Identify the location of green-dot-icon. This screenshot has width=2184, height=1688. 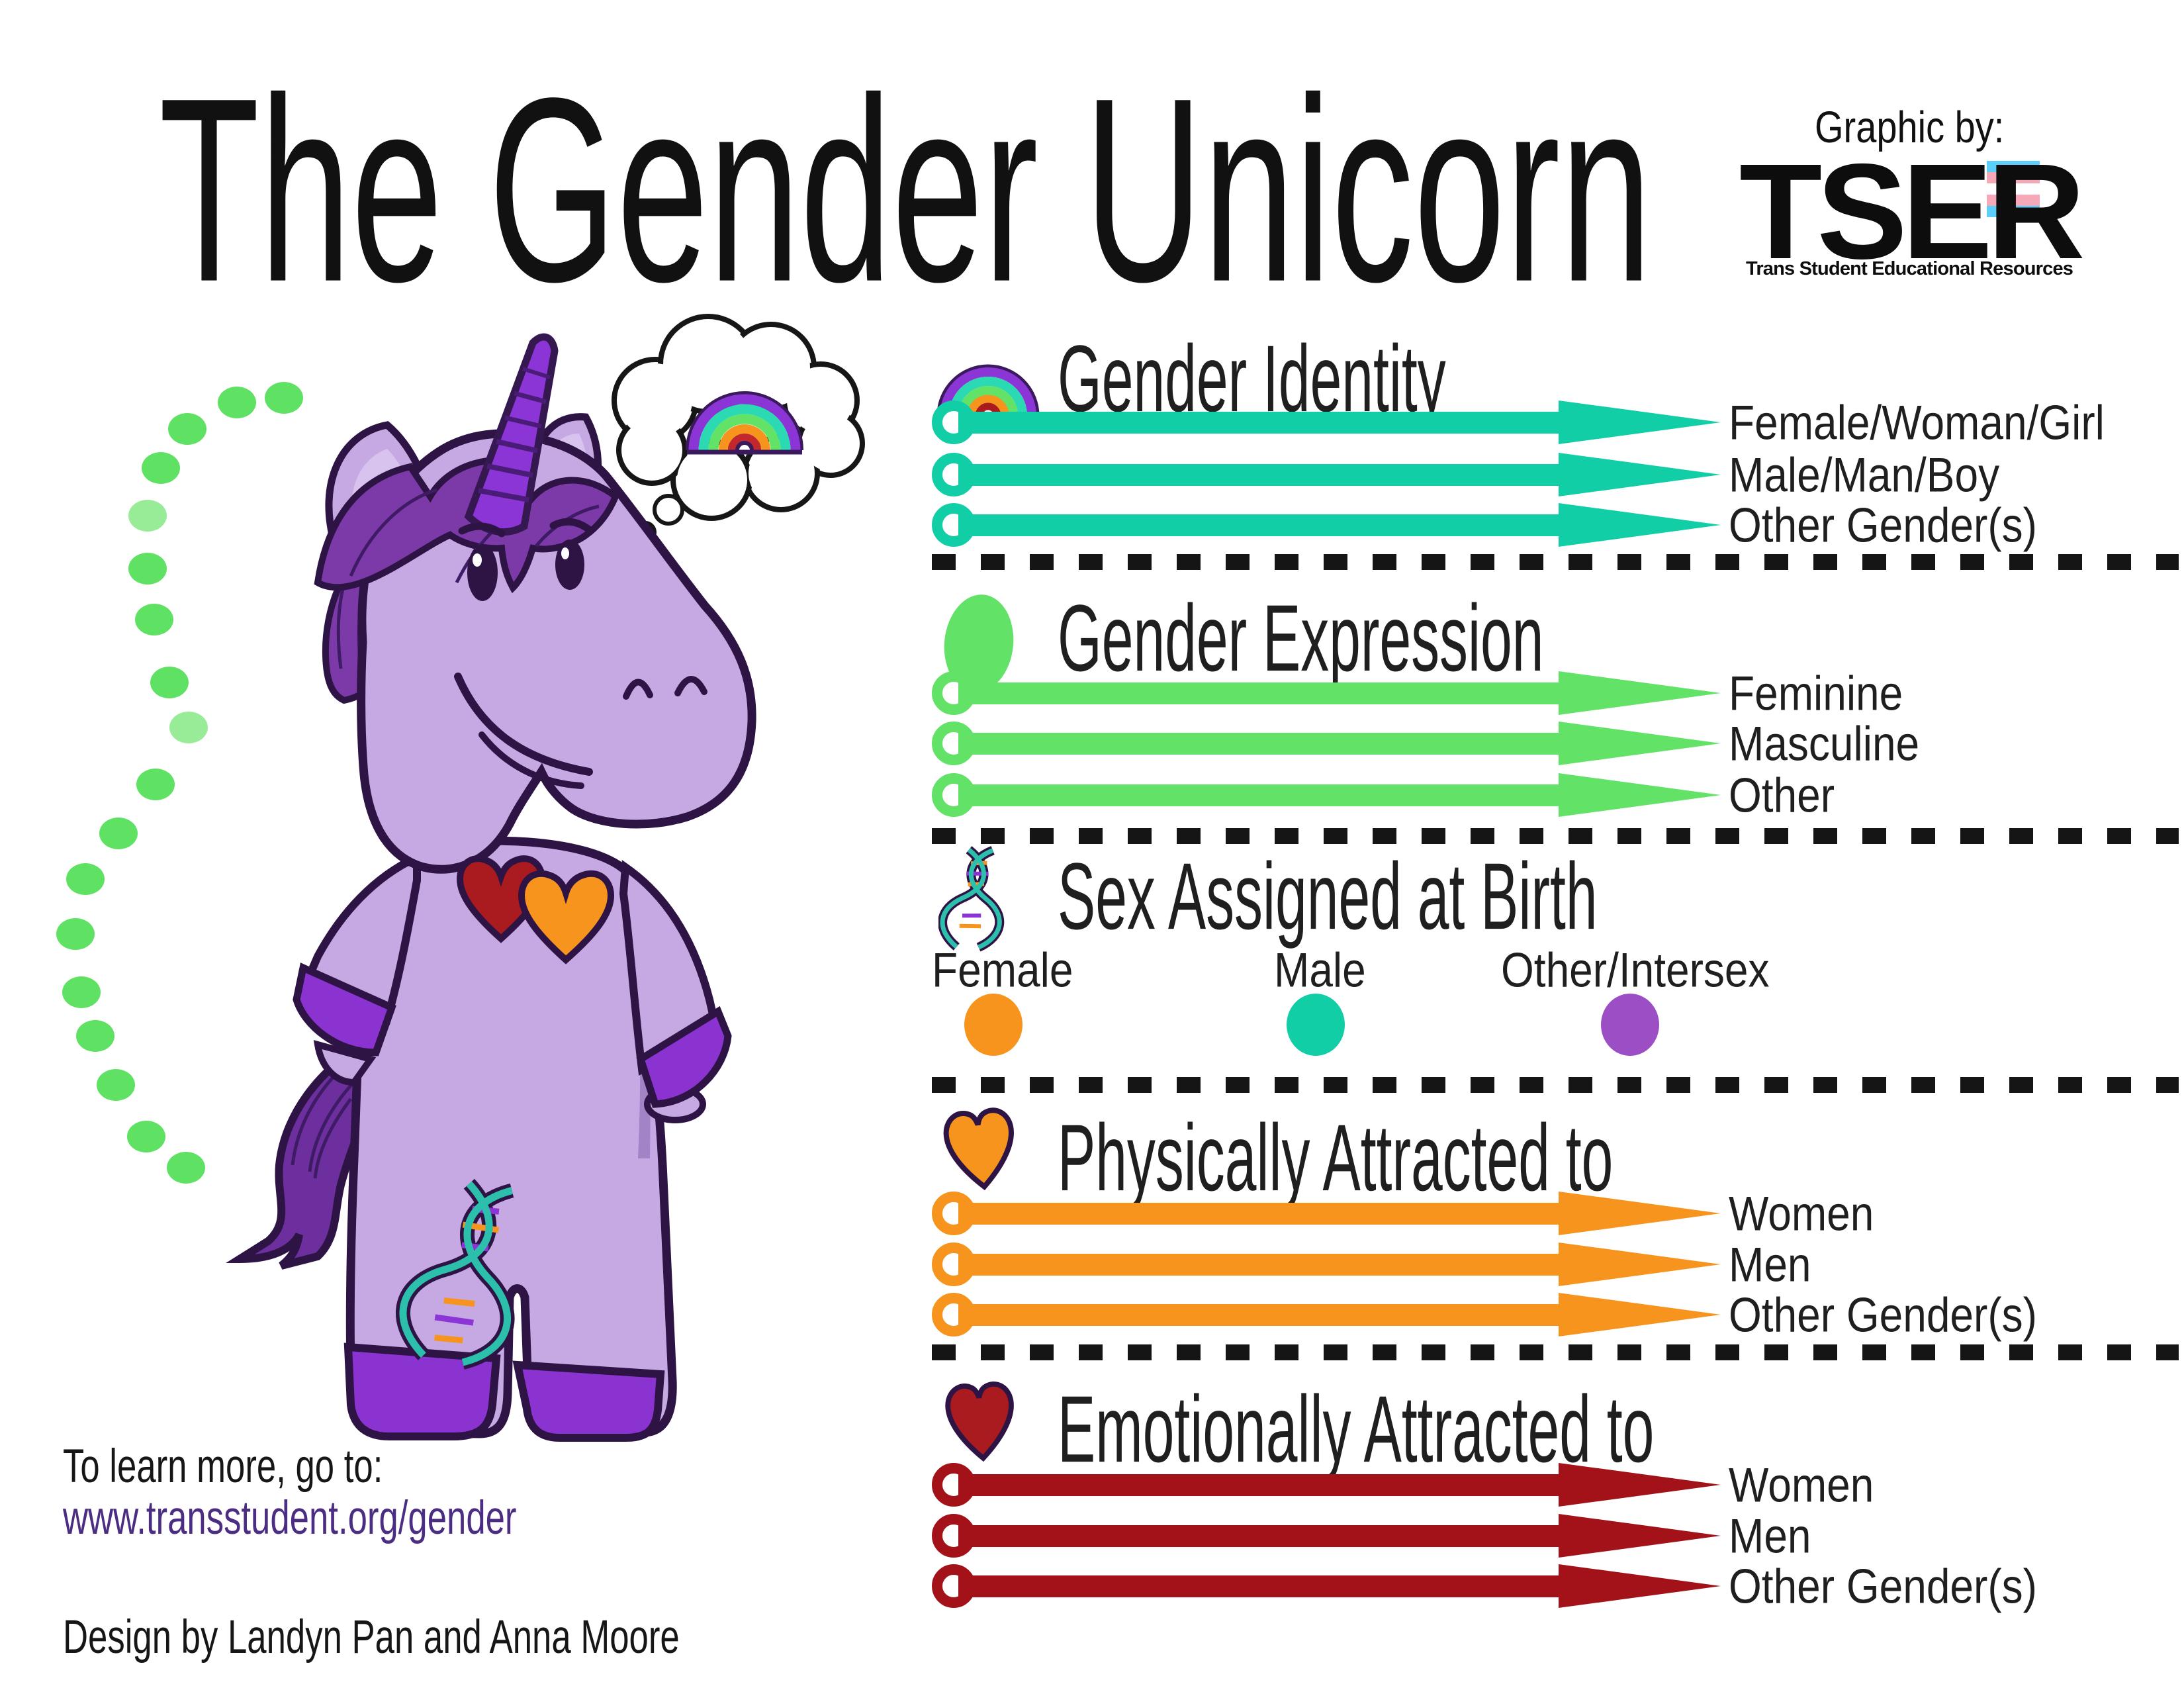
(979, 643).